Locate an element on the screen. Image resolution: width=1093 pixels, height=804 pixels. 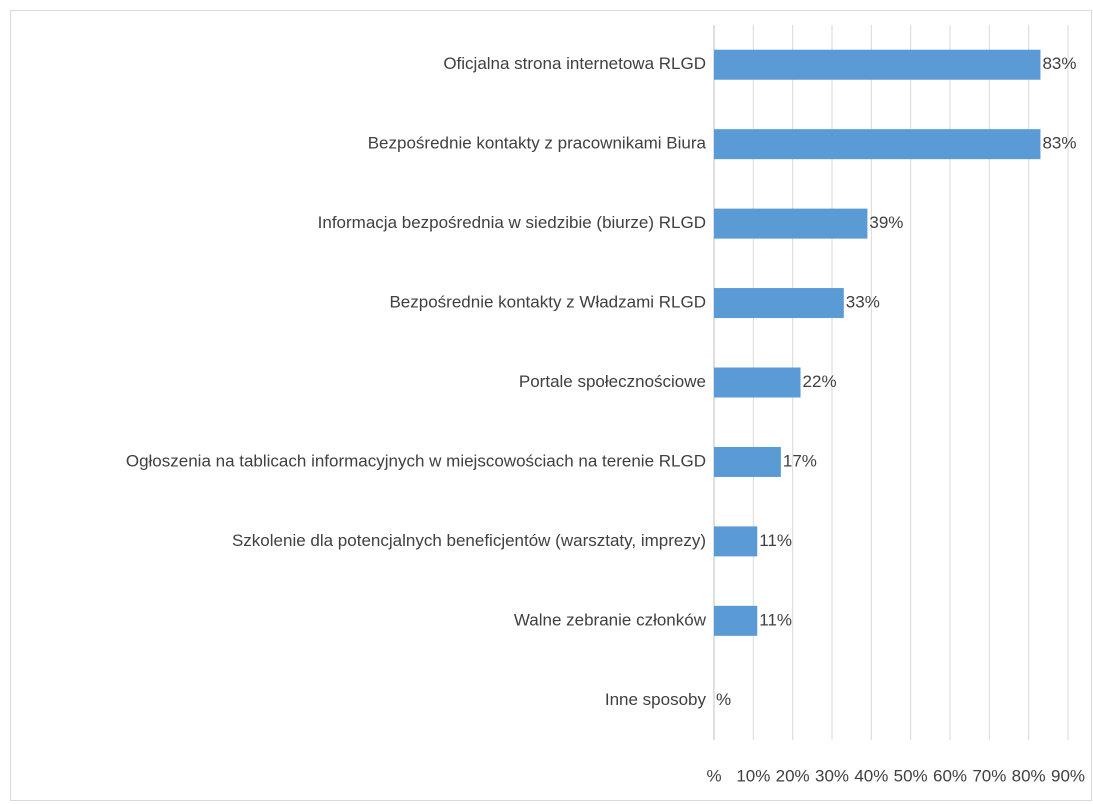
x-tick-label: % is located at coordinates (713, 775).